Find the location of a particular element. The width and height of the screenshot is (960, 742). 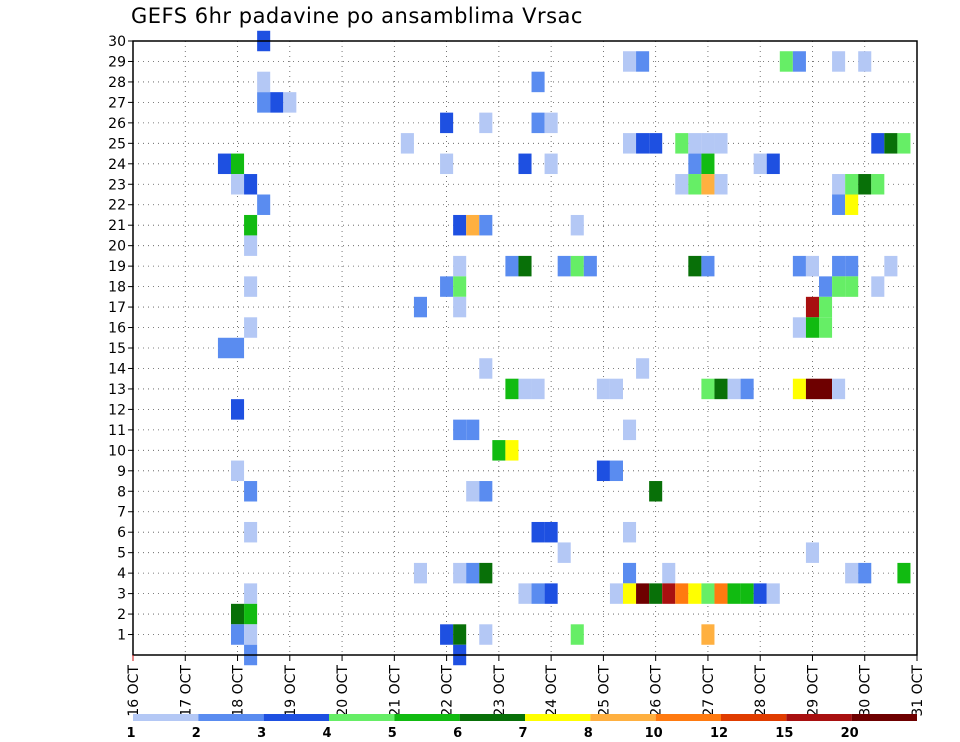

x-tick-label: 18 OCT is located at coordinates (239, 691).